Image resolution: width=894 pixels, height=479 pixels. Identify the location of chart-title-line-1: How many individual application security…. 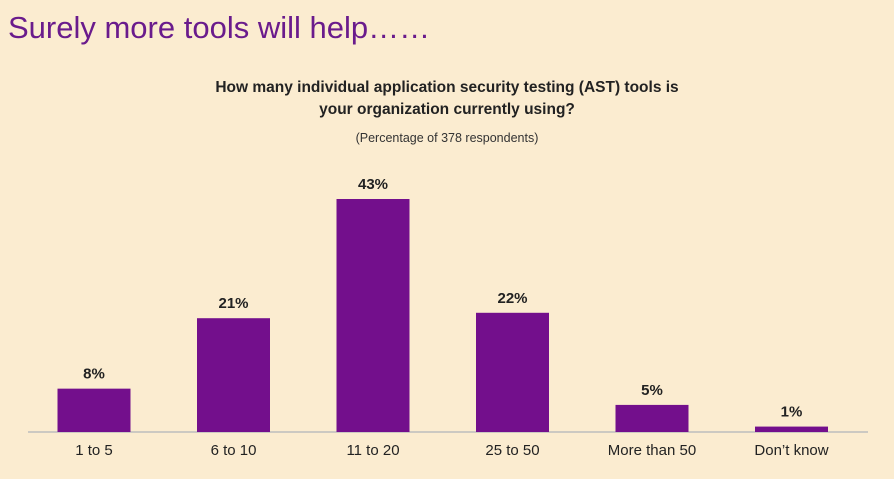
(447, 87).